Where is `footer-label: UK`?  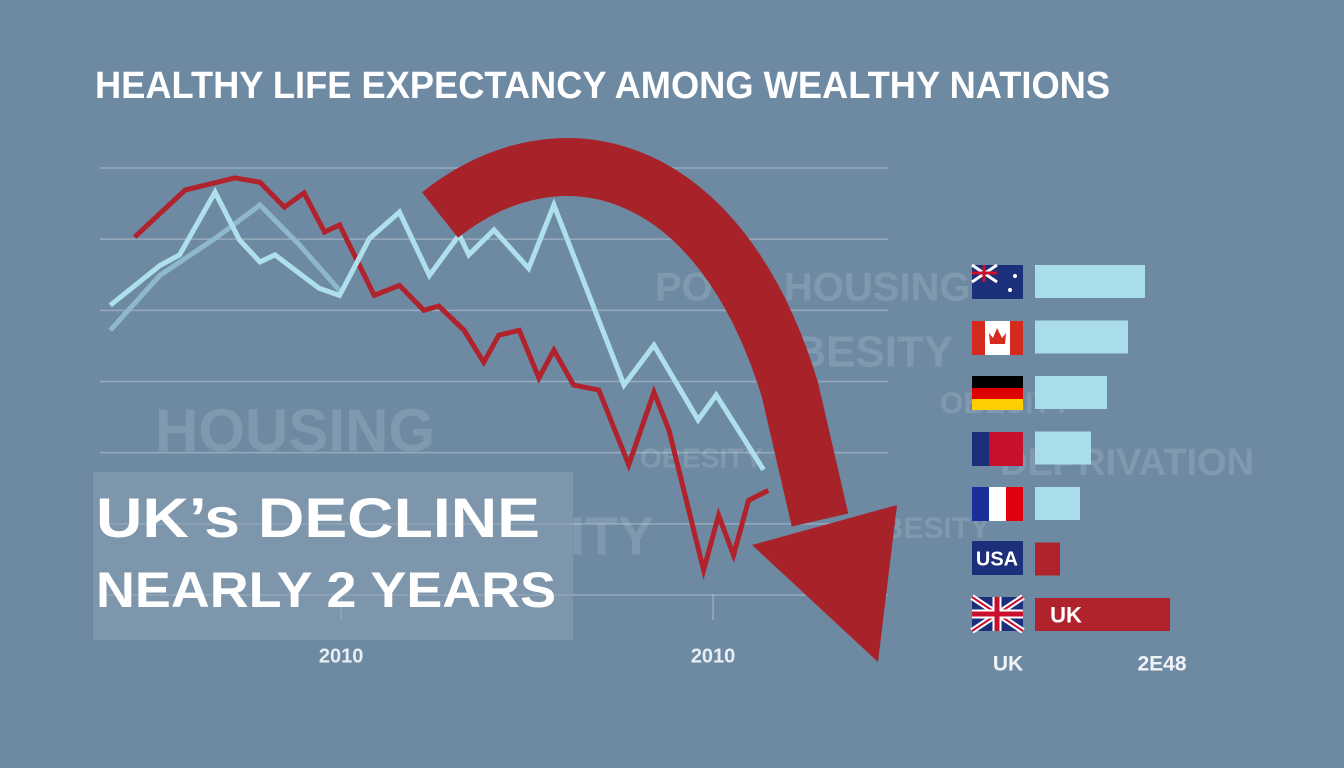 footer-label: UK is located at coordinates (1008, 664).